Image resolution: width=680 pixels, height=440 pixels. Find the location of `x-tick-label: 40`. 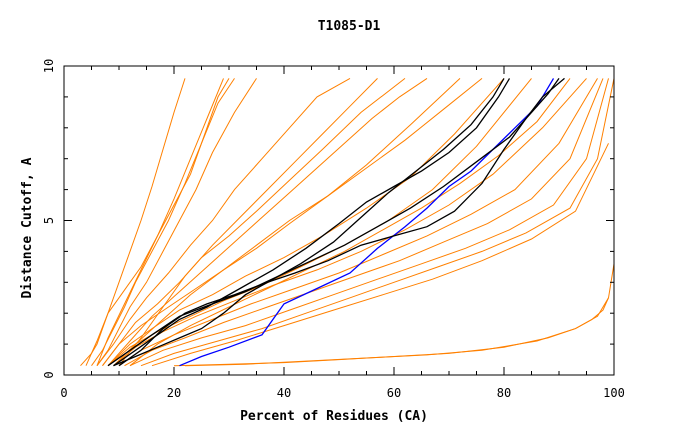

x-tick-label: 40 is located at coordinates (284, 393).